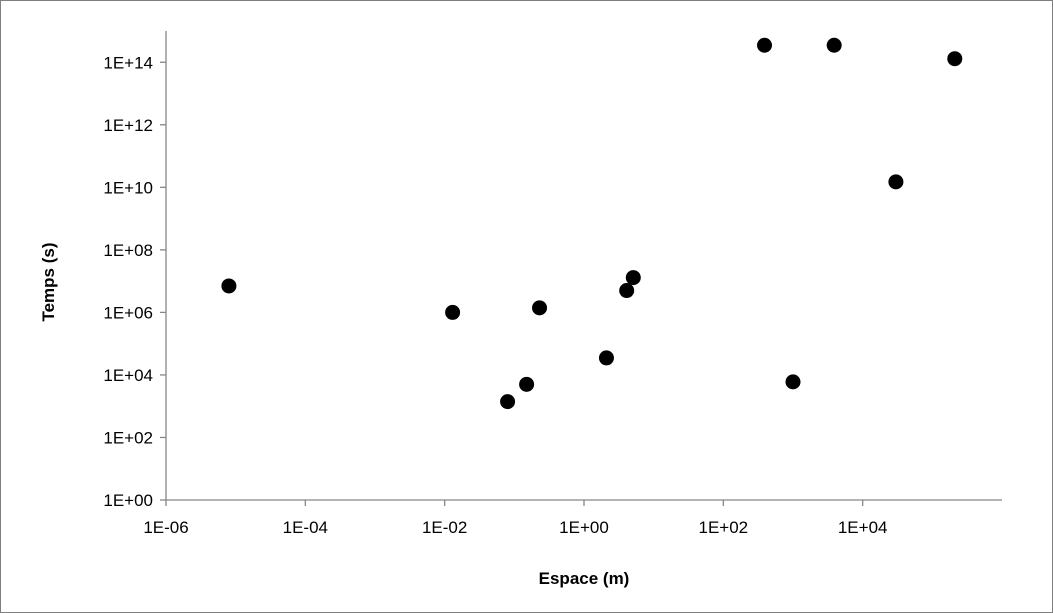  Describe the element at coordinates (165, 527) in the screenshot. I see `x-tick-label: 1E-06` at that location.